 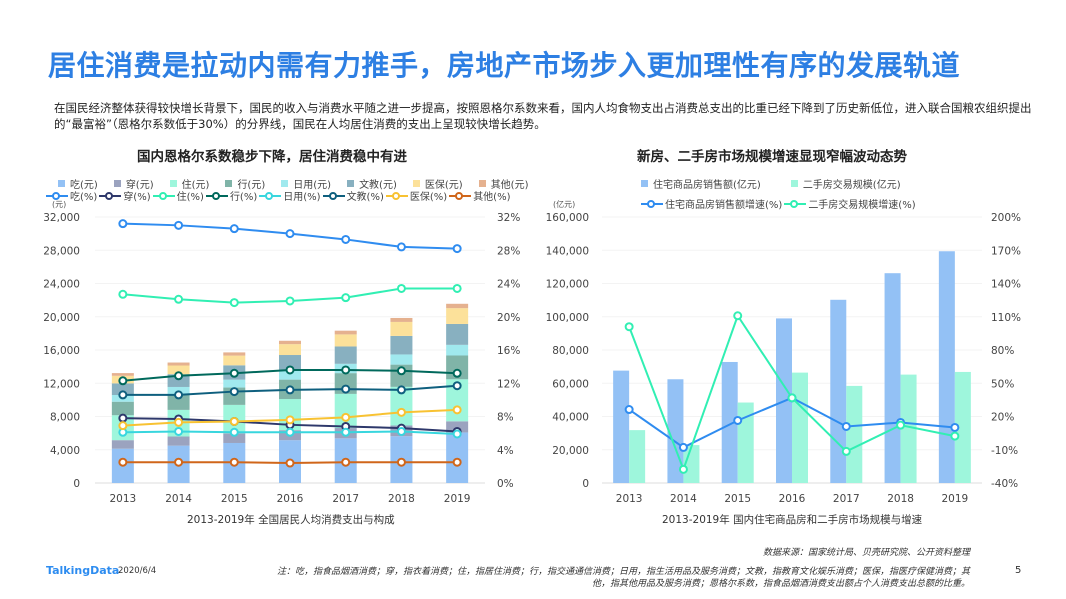 What do you see at coordinates (1006, 285) in the screenshot?
I see `y2-tick-label: 140%` at bounding box center [1006, 285].